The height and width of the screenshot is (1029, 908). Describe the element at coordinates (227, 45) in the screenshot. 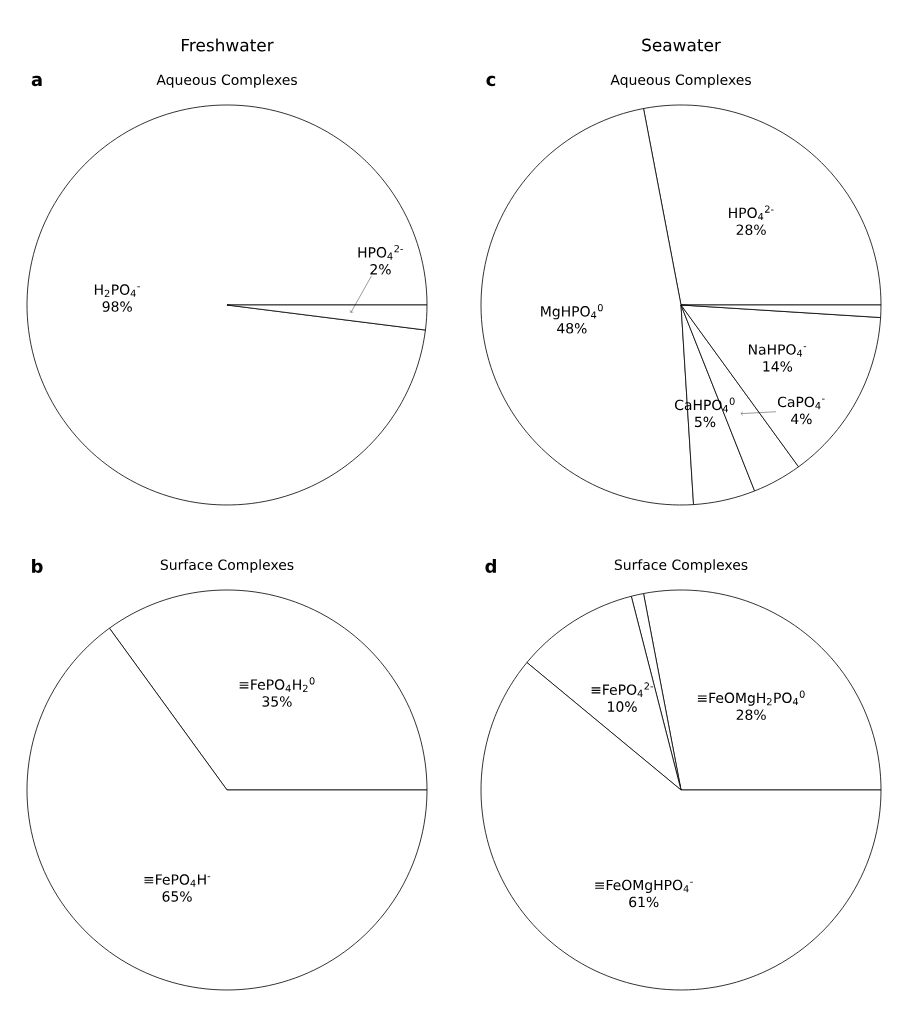

I see `chart-title: Freshwater` at that location.